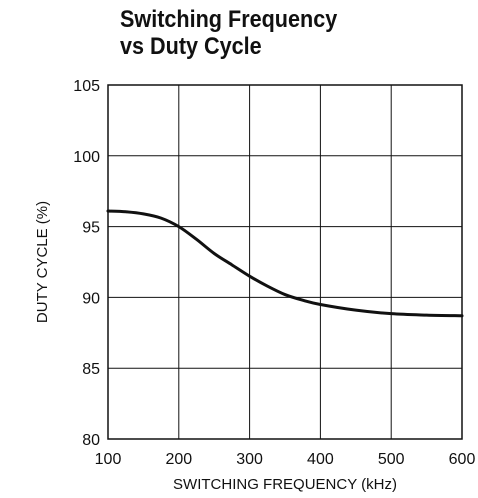 This screenshot has width=478, height=498. Describe the element at coordinates (229, 19) in the screenshot. I see `chart-title-line-1: Switching Frequency` at that location.